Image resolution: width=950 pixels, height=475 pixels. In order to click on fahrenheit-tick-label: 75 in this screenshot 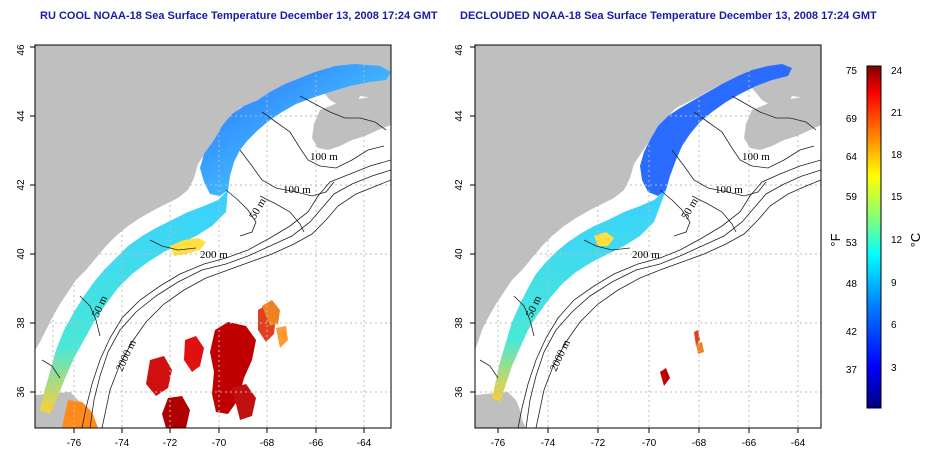, I will do `click(852, 71)`.